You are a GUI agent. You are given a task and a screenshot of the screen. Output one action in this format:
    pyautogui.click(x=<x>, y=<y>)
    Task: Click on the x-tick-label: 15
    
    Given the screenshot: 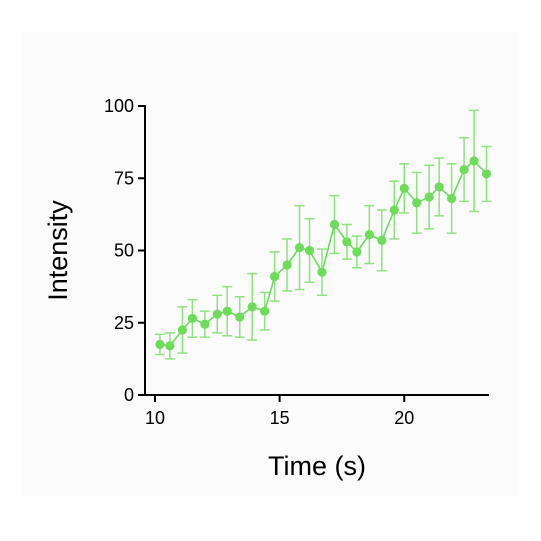 What is the action you would take?
    pyautogui.click(x=280, y=418)
    